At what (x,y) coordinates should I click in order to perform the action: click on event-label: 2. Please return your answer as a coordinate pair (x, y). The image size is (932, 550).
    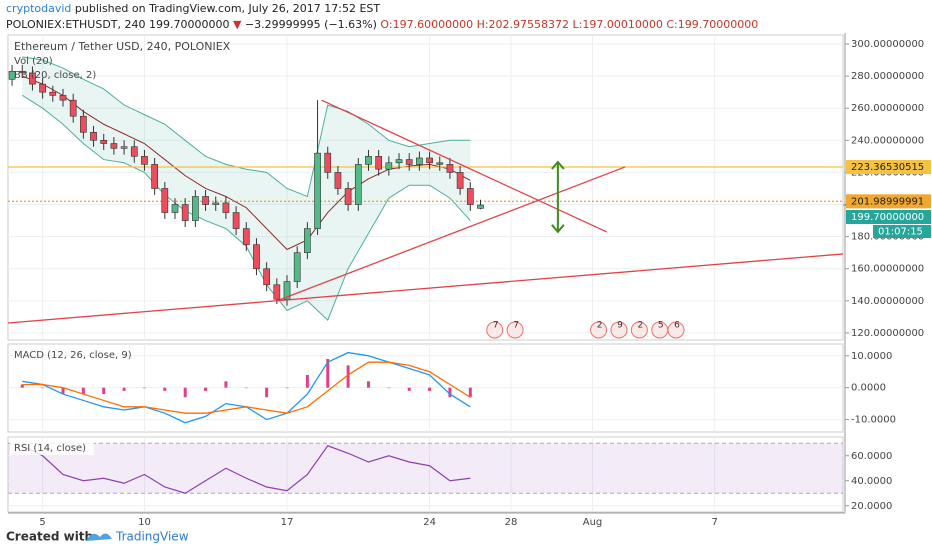
    Looking at the image, I should click on (600, 326).